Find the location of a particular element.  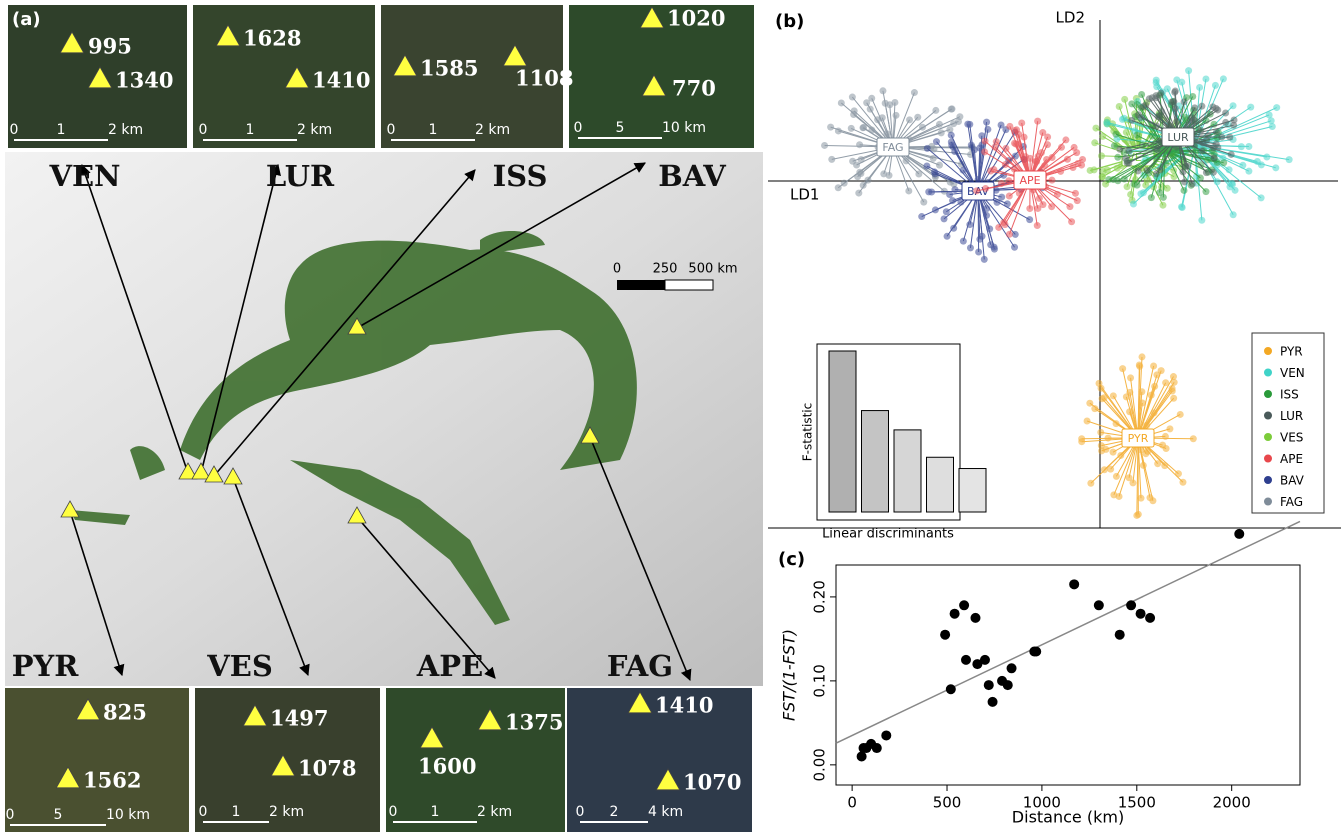

legend-label: PYR is located at coordinates (1291, 352).